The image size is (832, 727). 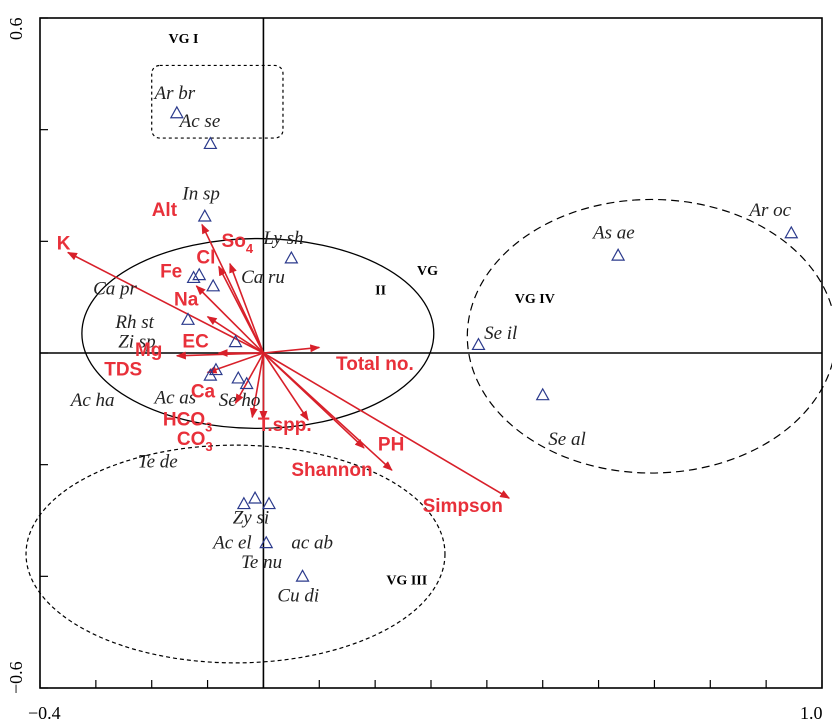 I want to click on vector-shannon, so click(x=327, y=411).